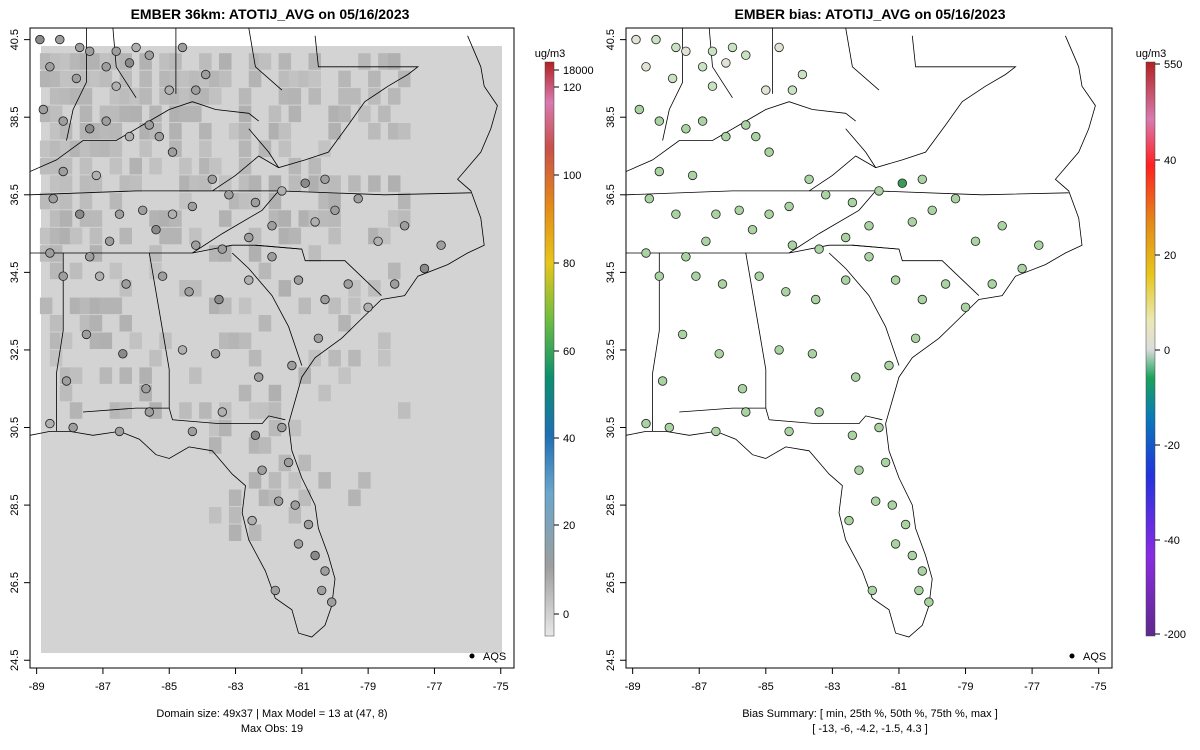 This screenshot has width=1200, height=750. Describe the element at coordinates (569, 264) in the screenshot. I see `colorbar-tick-label: 80` at that location.